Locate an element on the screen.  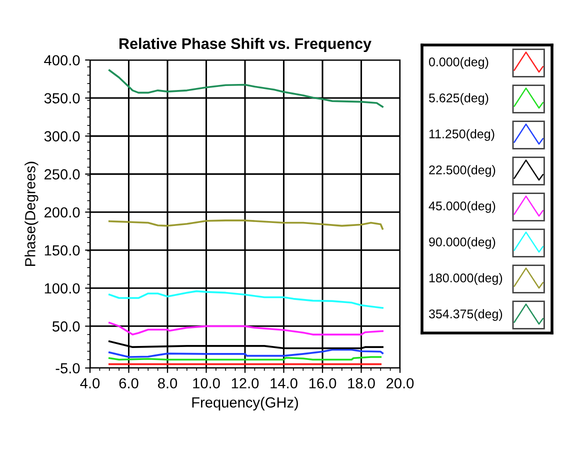
x-tick-label: 18.0 is located at coordinates (361, 383).